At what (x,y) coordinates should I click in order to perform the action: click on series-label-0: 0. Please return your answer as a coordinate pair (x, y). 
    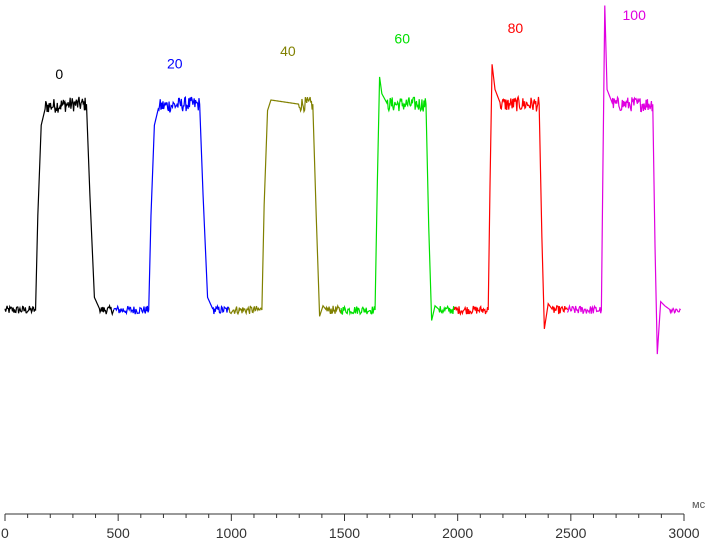
    Looking at the image, I should click on (59, 74).